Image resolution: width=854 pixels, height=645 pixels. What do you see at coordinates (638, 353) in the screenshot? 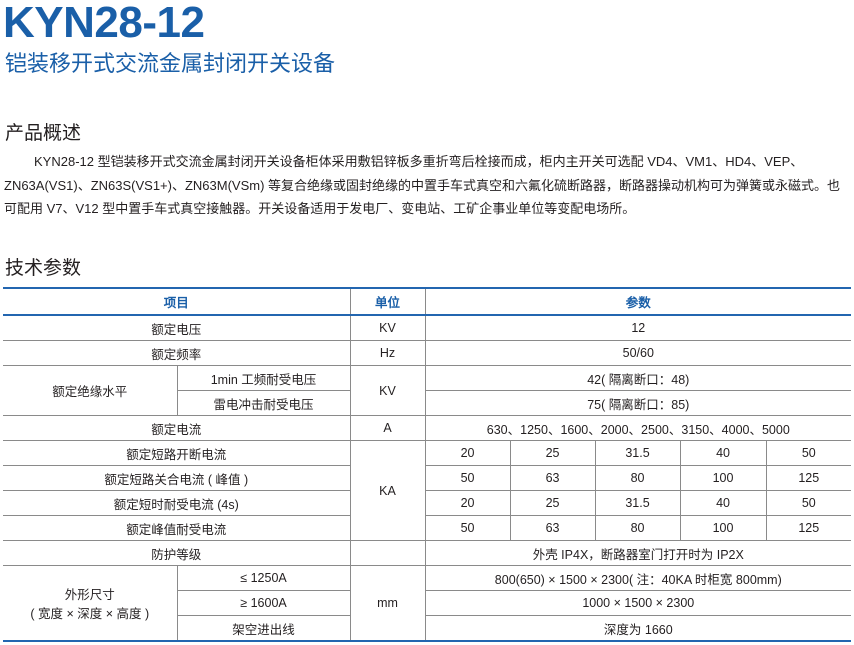
I see `row-value: 50/60` at bounding box center [638, 353].